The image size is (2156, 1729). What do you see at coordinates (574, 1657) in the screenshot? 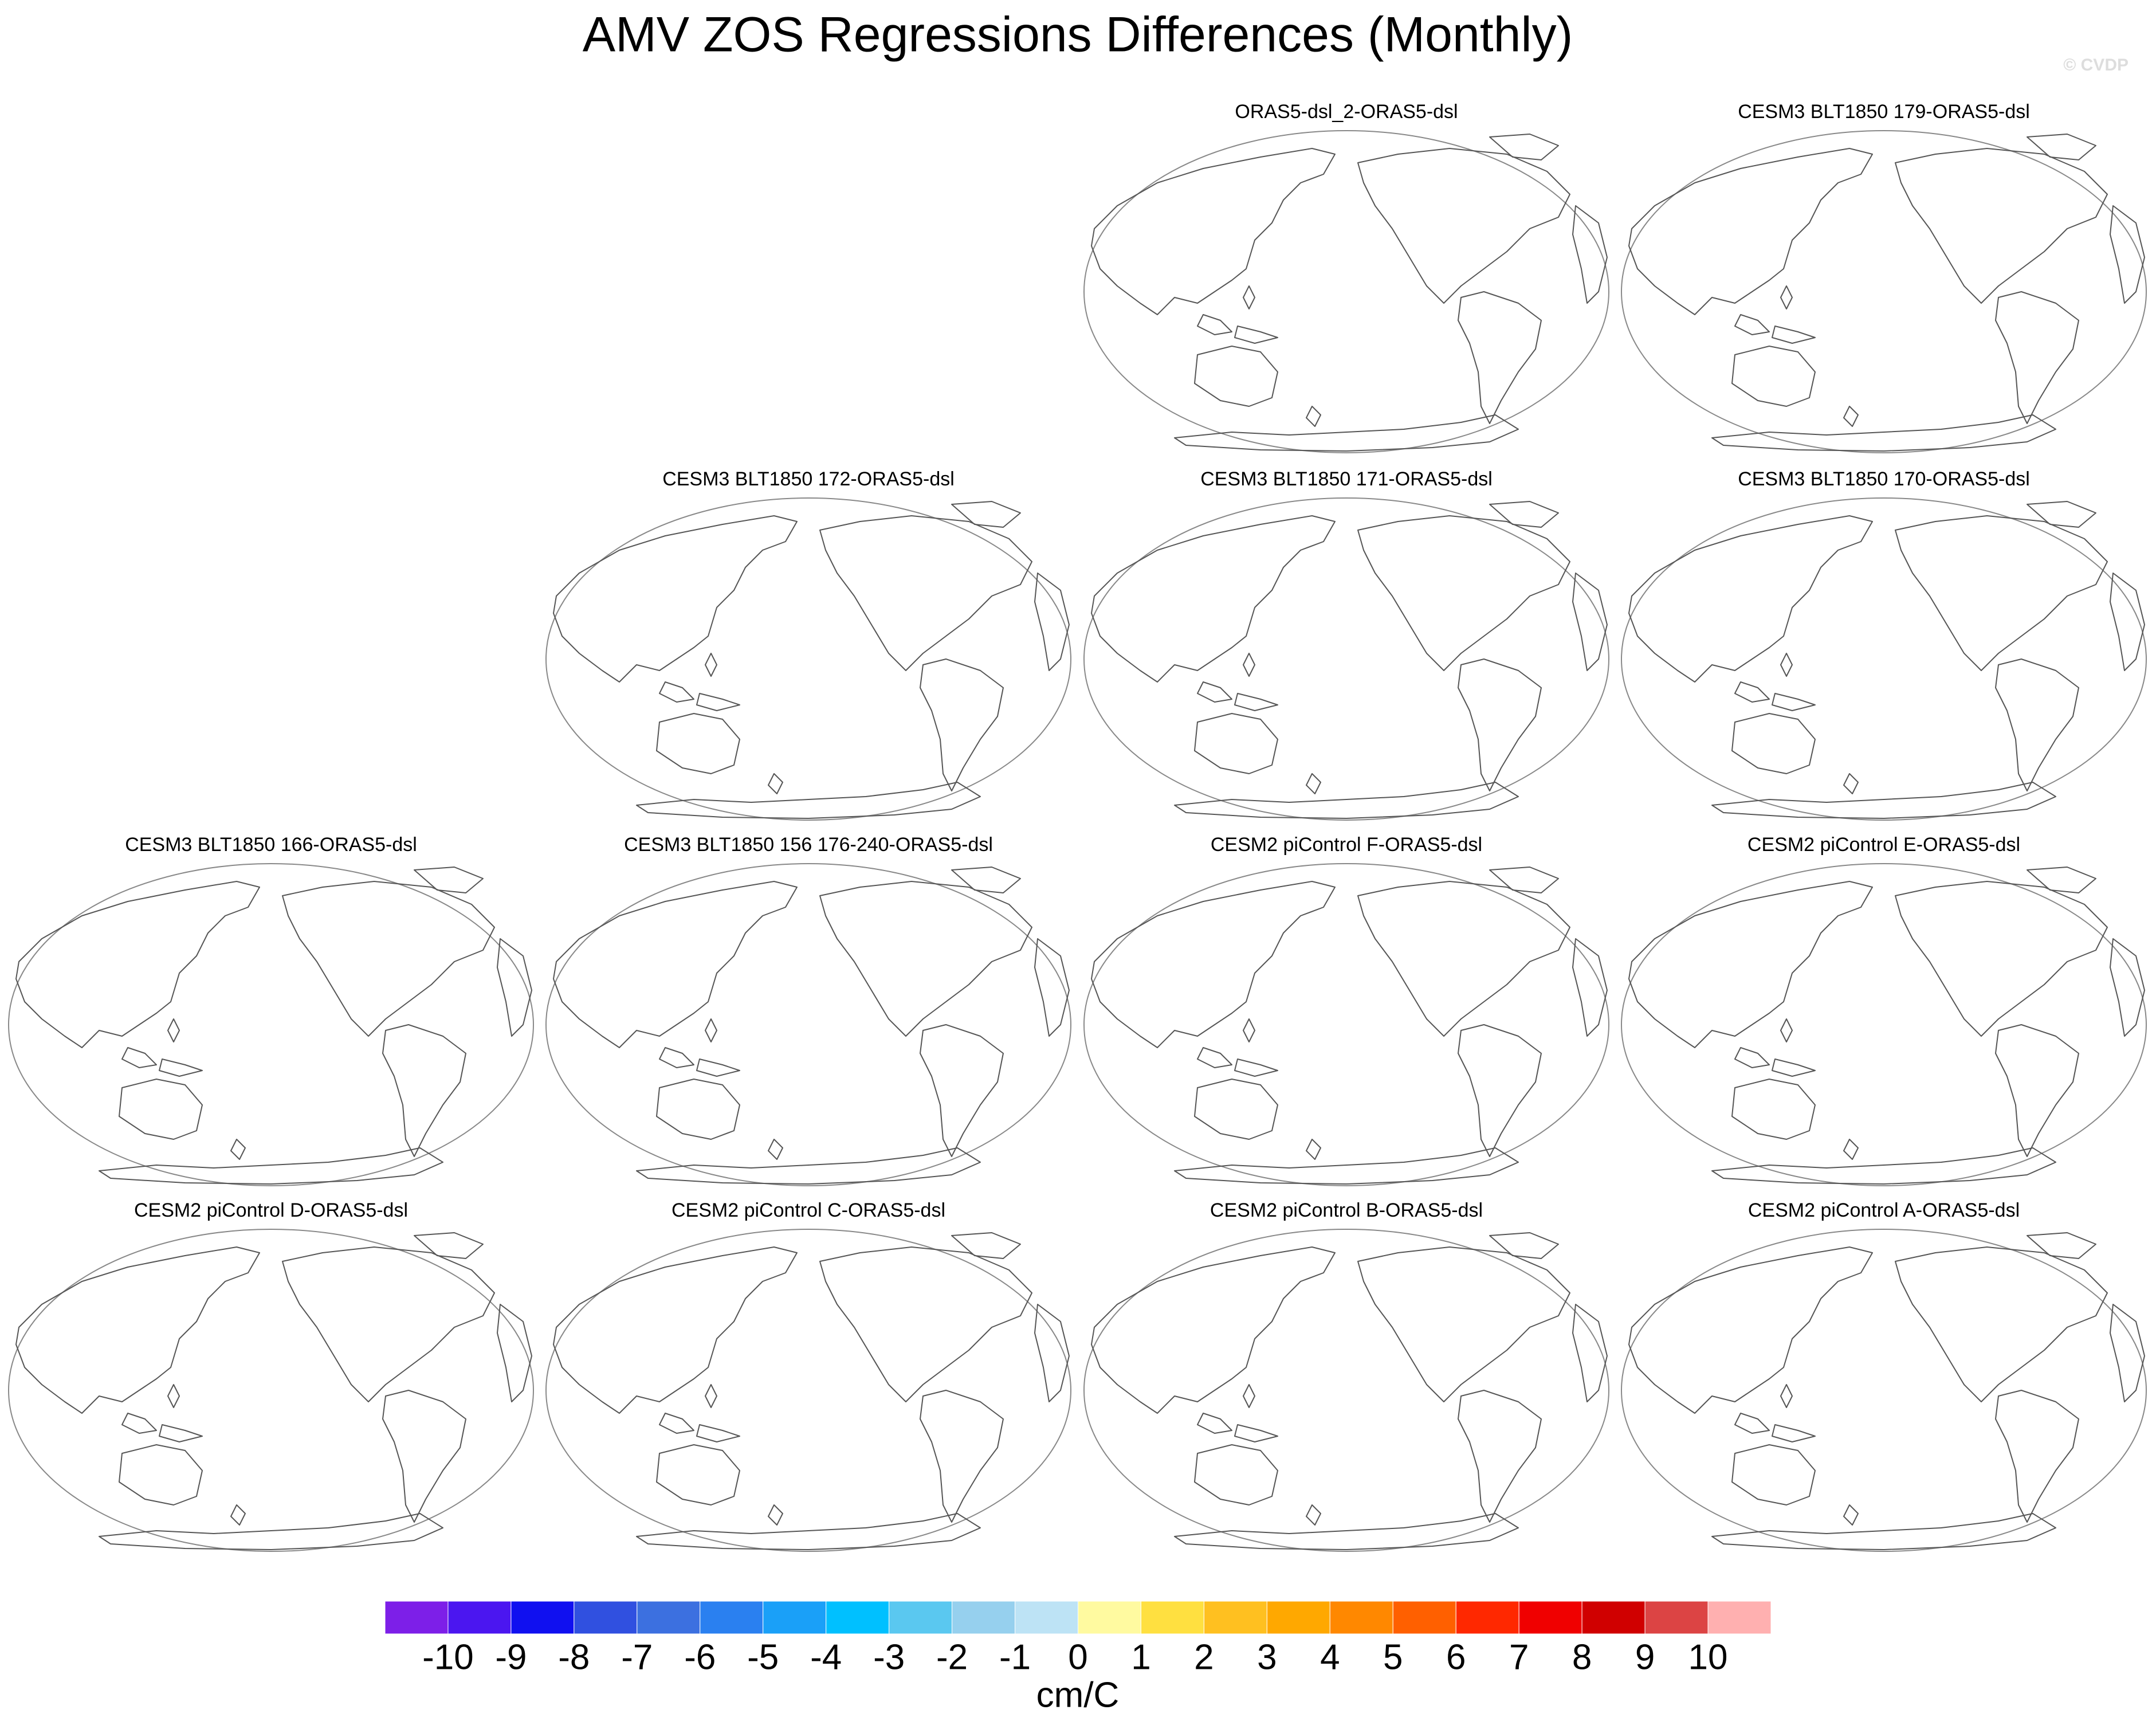
I see `colorbar-label: -8` at bounding box center [574, 1657].